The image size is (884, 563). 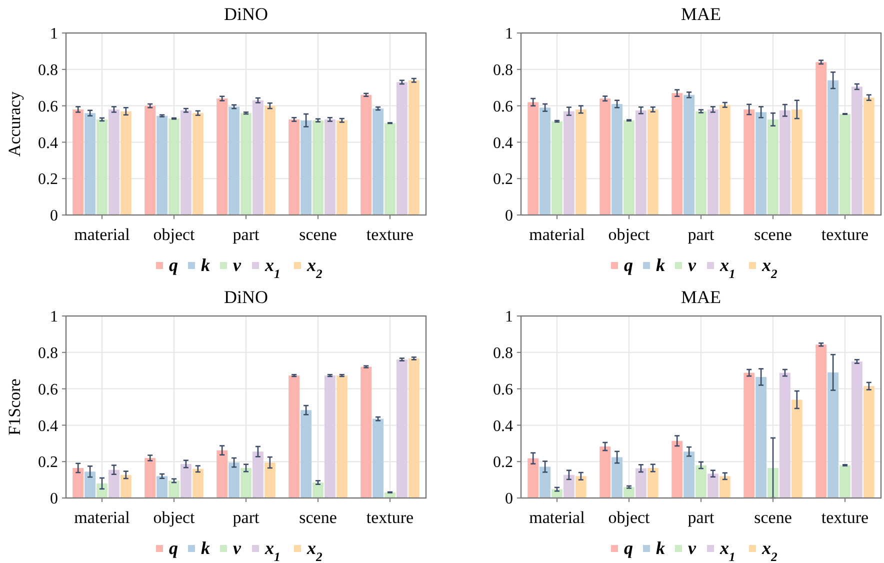 I want to click on chart-title: MAE, so click(x=701, y=297).